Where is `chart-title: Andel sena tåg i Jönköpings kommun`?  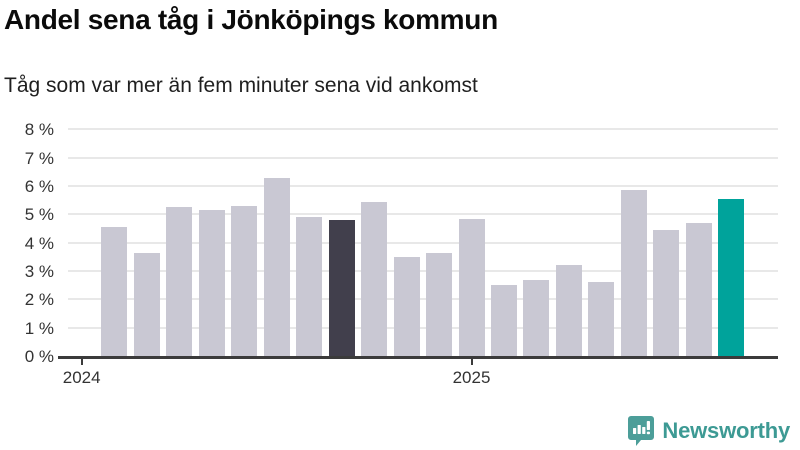
chart-title: Andel sena tåg i Jönköpings kommun is located at coordinates (251, 19).